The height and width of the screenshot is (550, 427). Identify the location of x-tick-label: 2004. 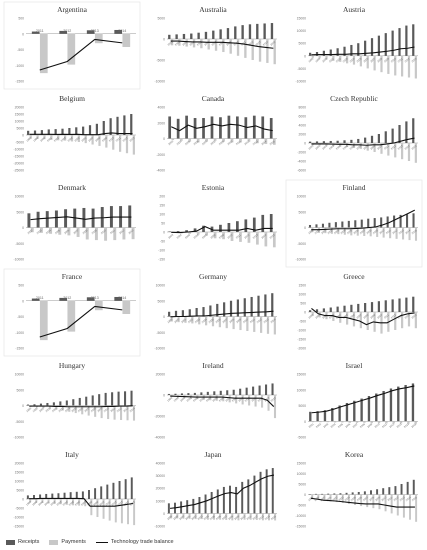
(352, 59).